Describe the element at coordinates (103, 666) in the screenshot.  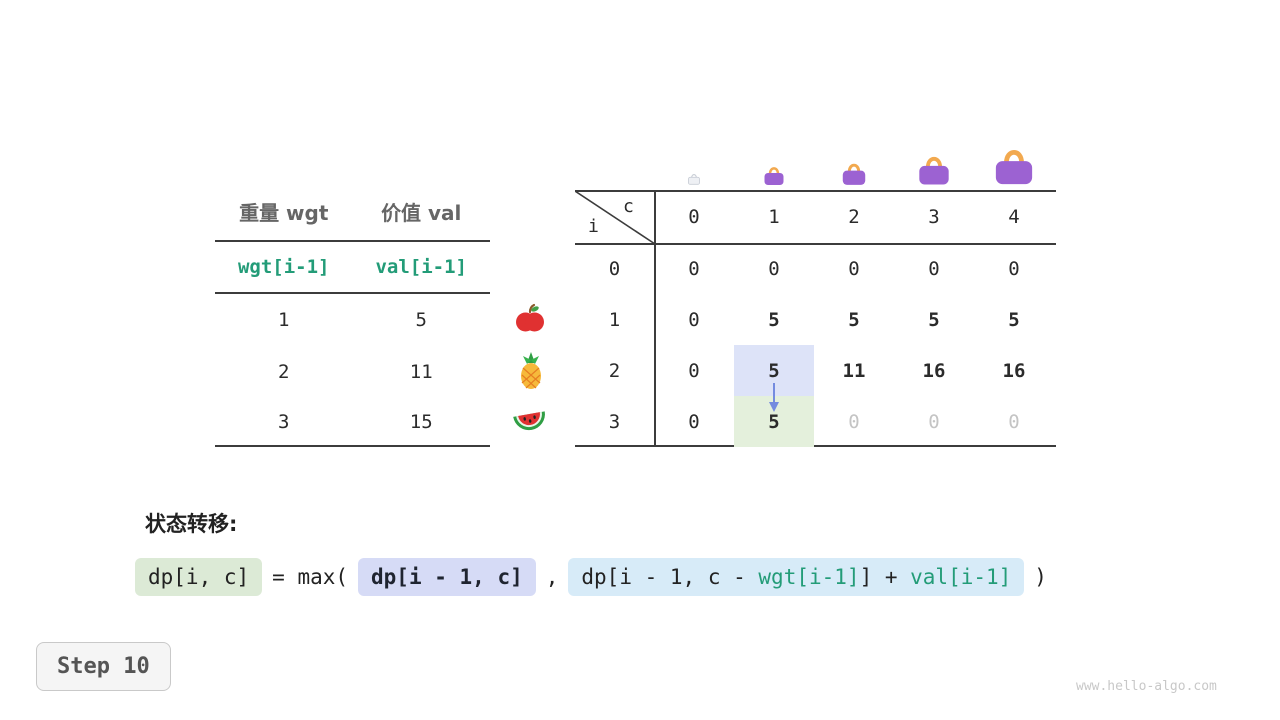
I see `step-badge: Step 10` at that location.